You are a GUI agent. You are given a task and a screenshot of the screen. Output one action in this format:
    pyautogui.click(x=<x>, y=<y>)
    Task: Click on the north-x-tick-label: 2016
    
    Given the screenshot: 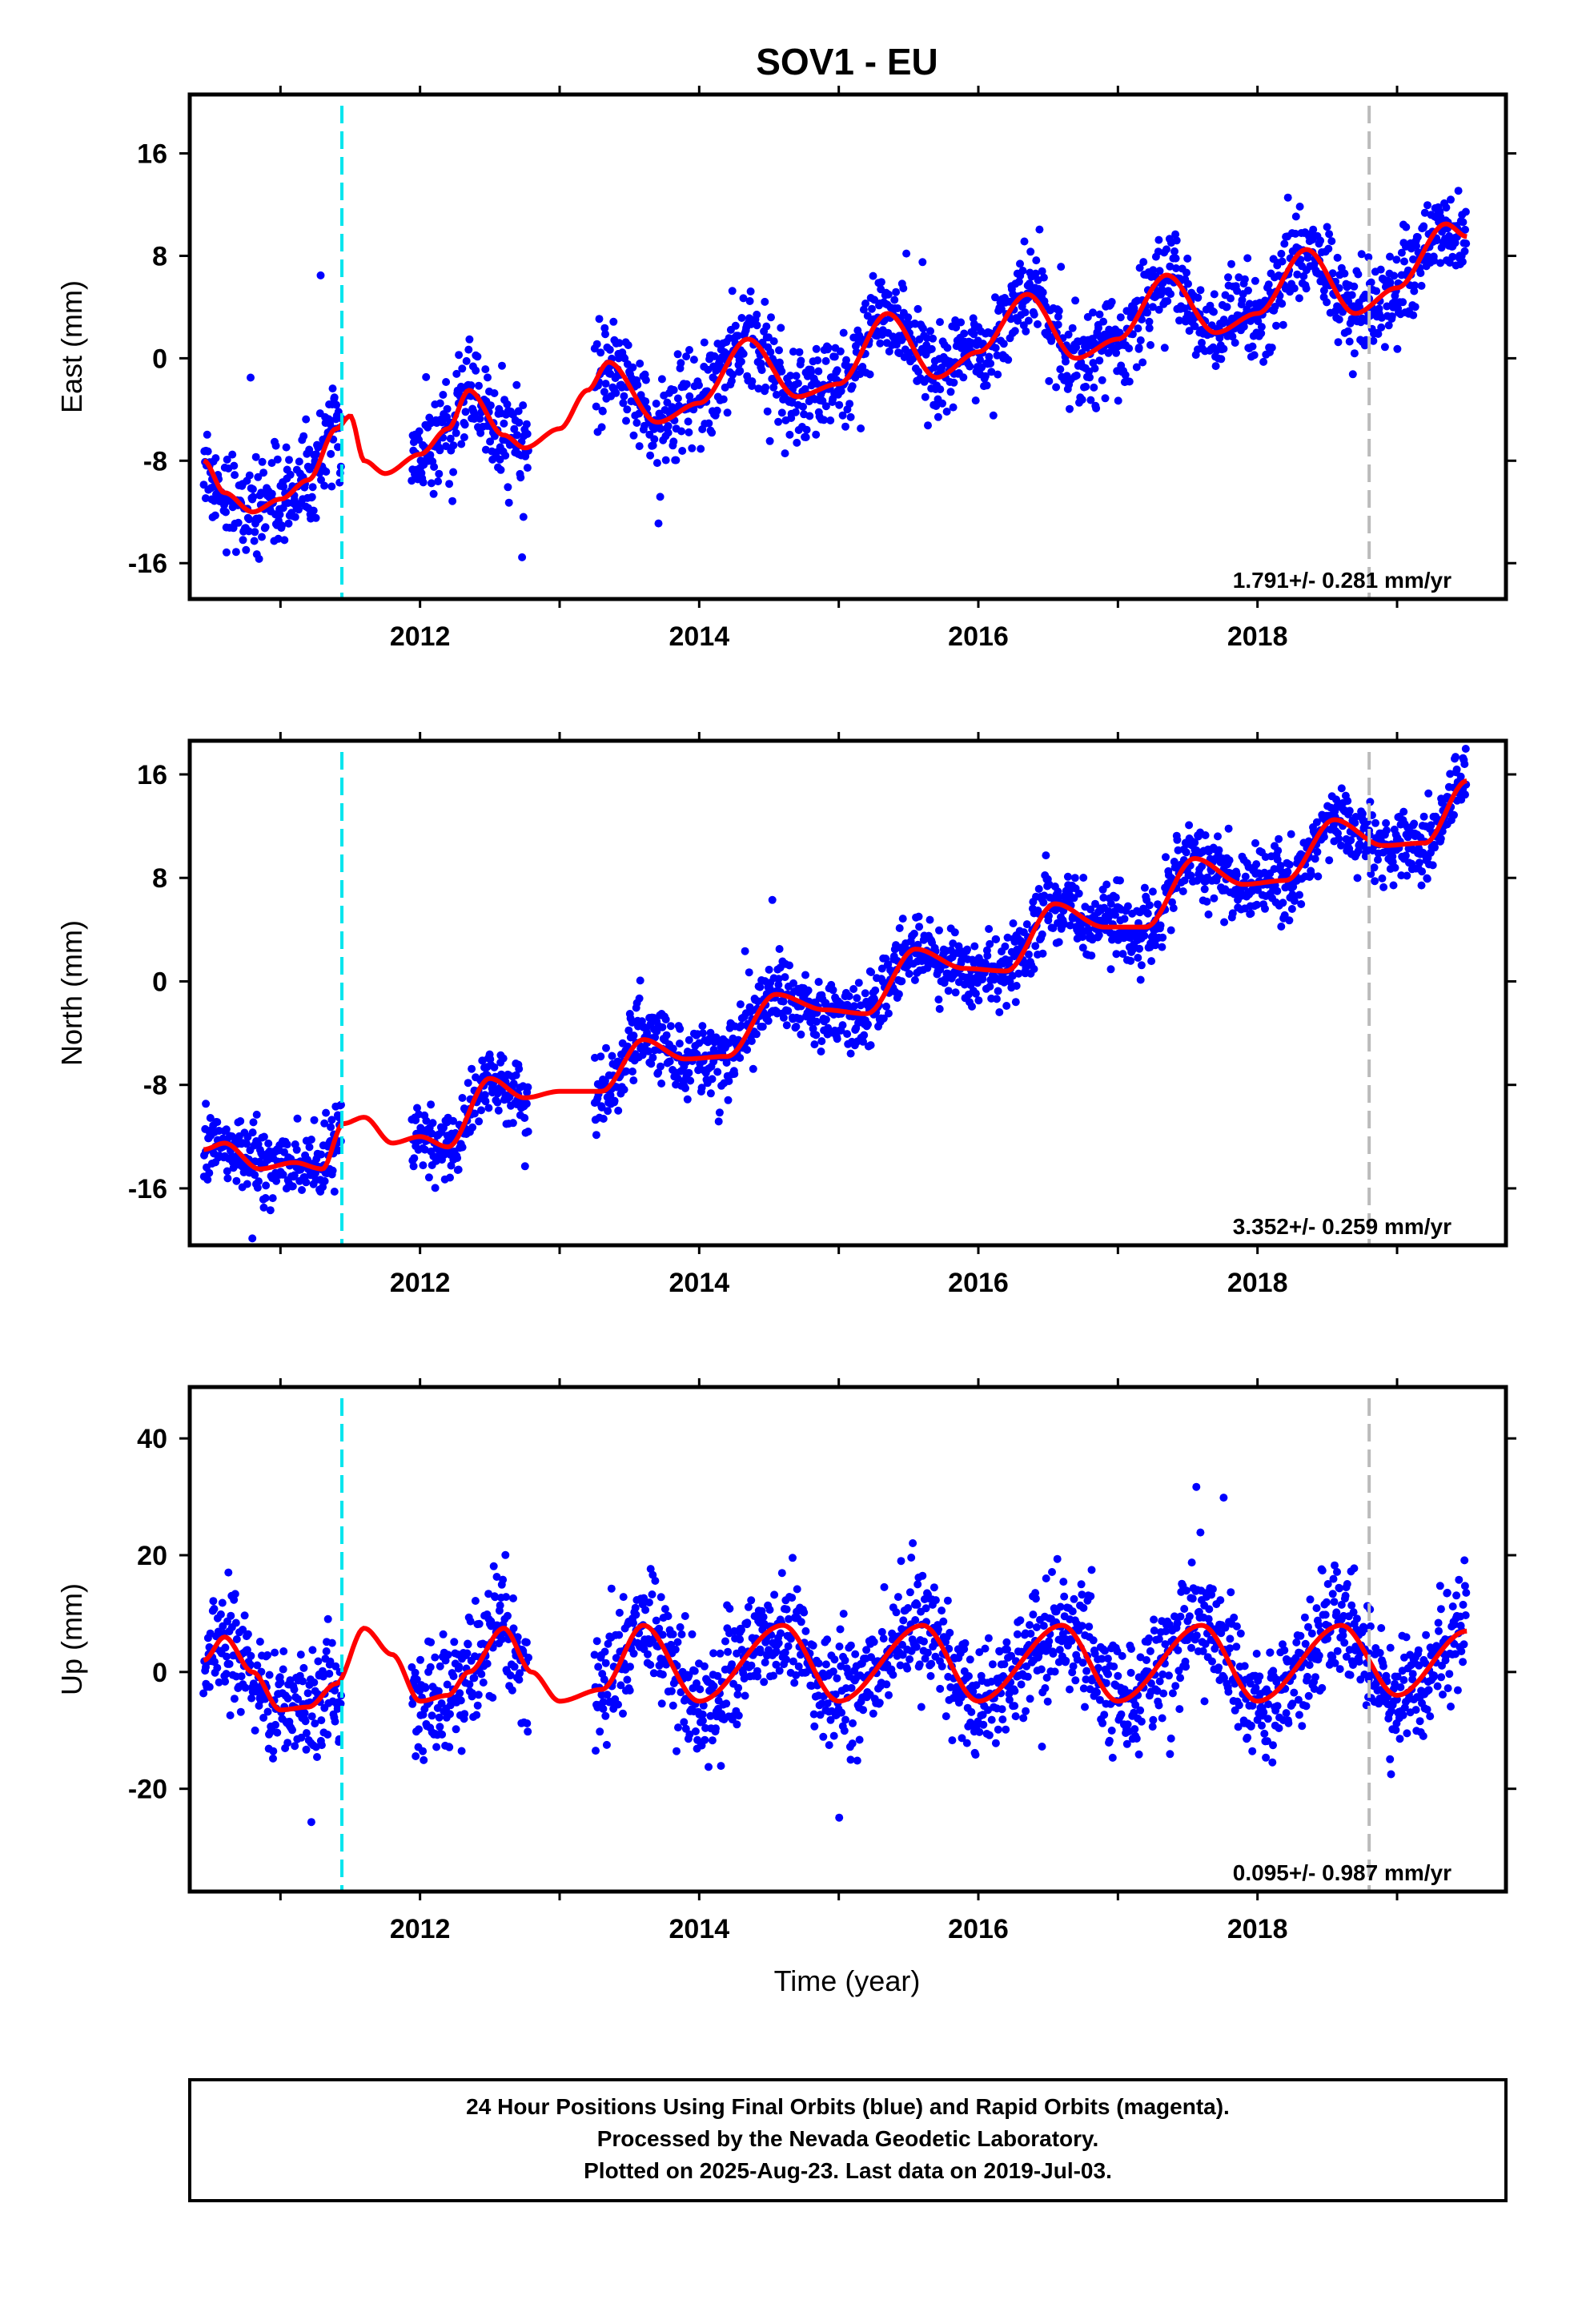 What is the action you would take?
    pyautogui.click(x=979, y=1283)
    